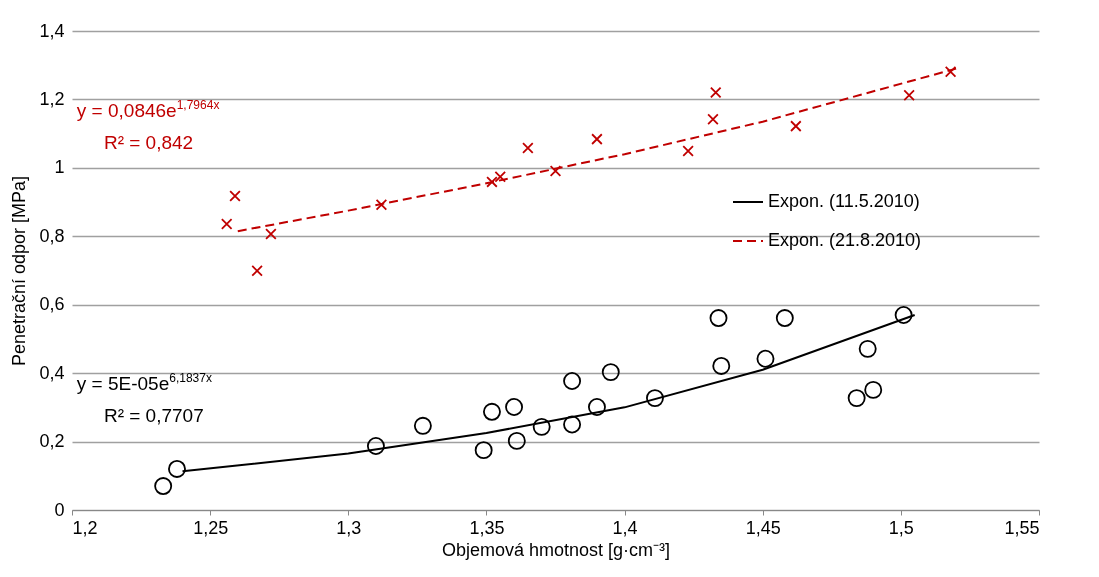 This screenshot has height=577, width=1099. What do you see at coordinates (1022, 527) in the screenshot?
I see `x-tick-label: 1,55` at bounding box center [1022, 527].